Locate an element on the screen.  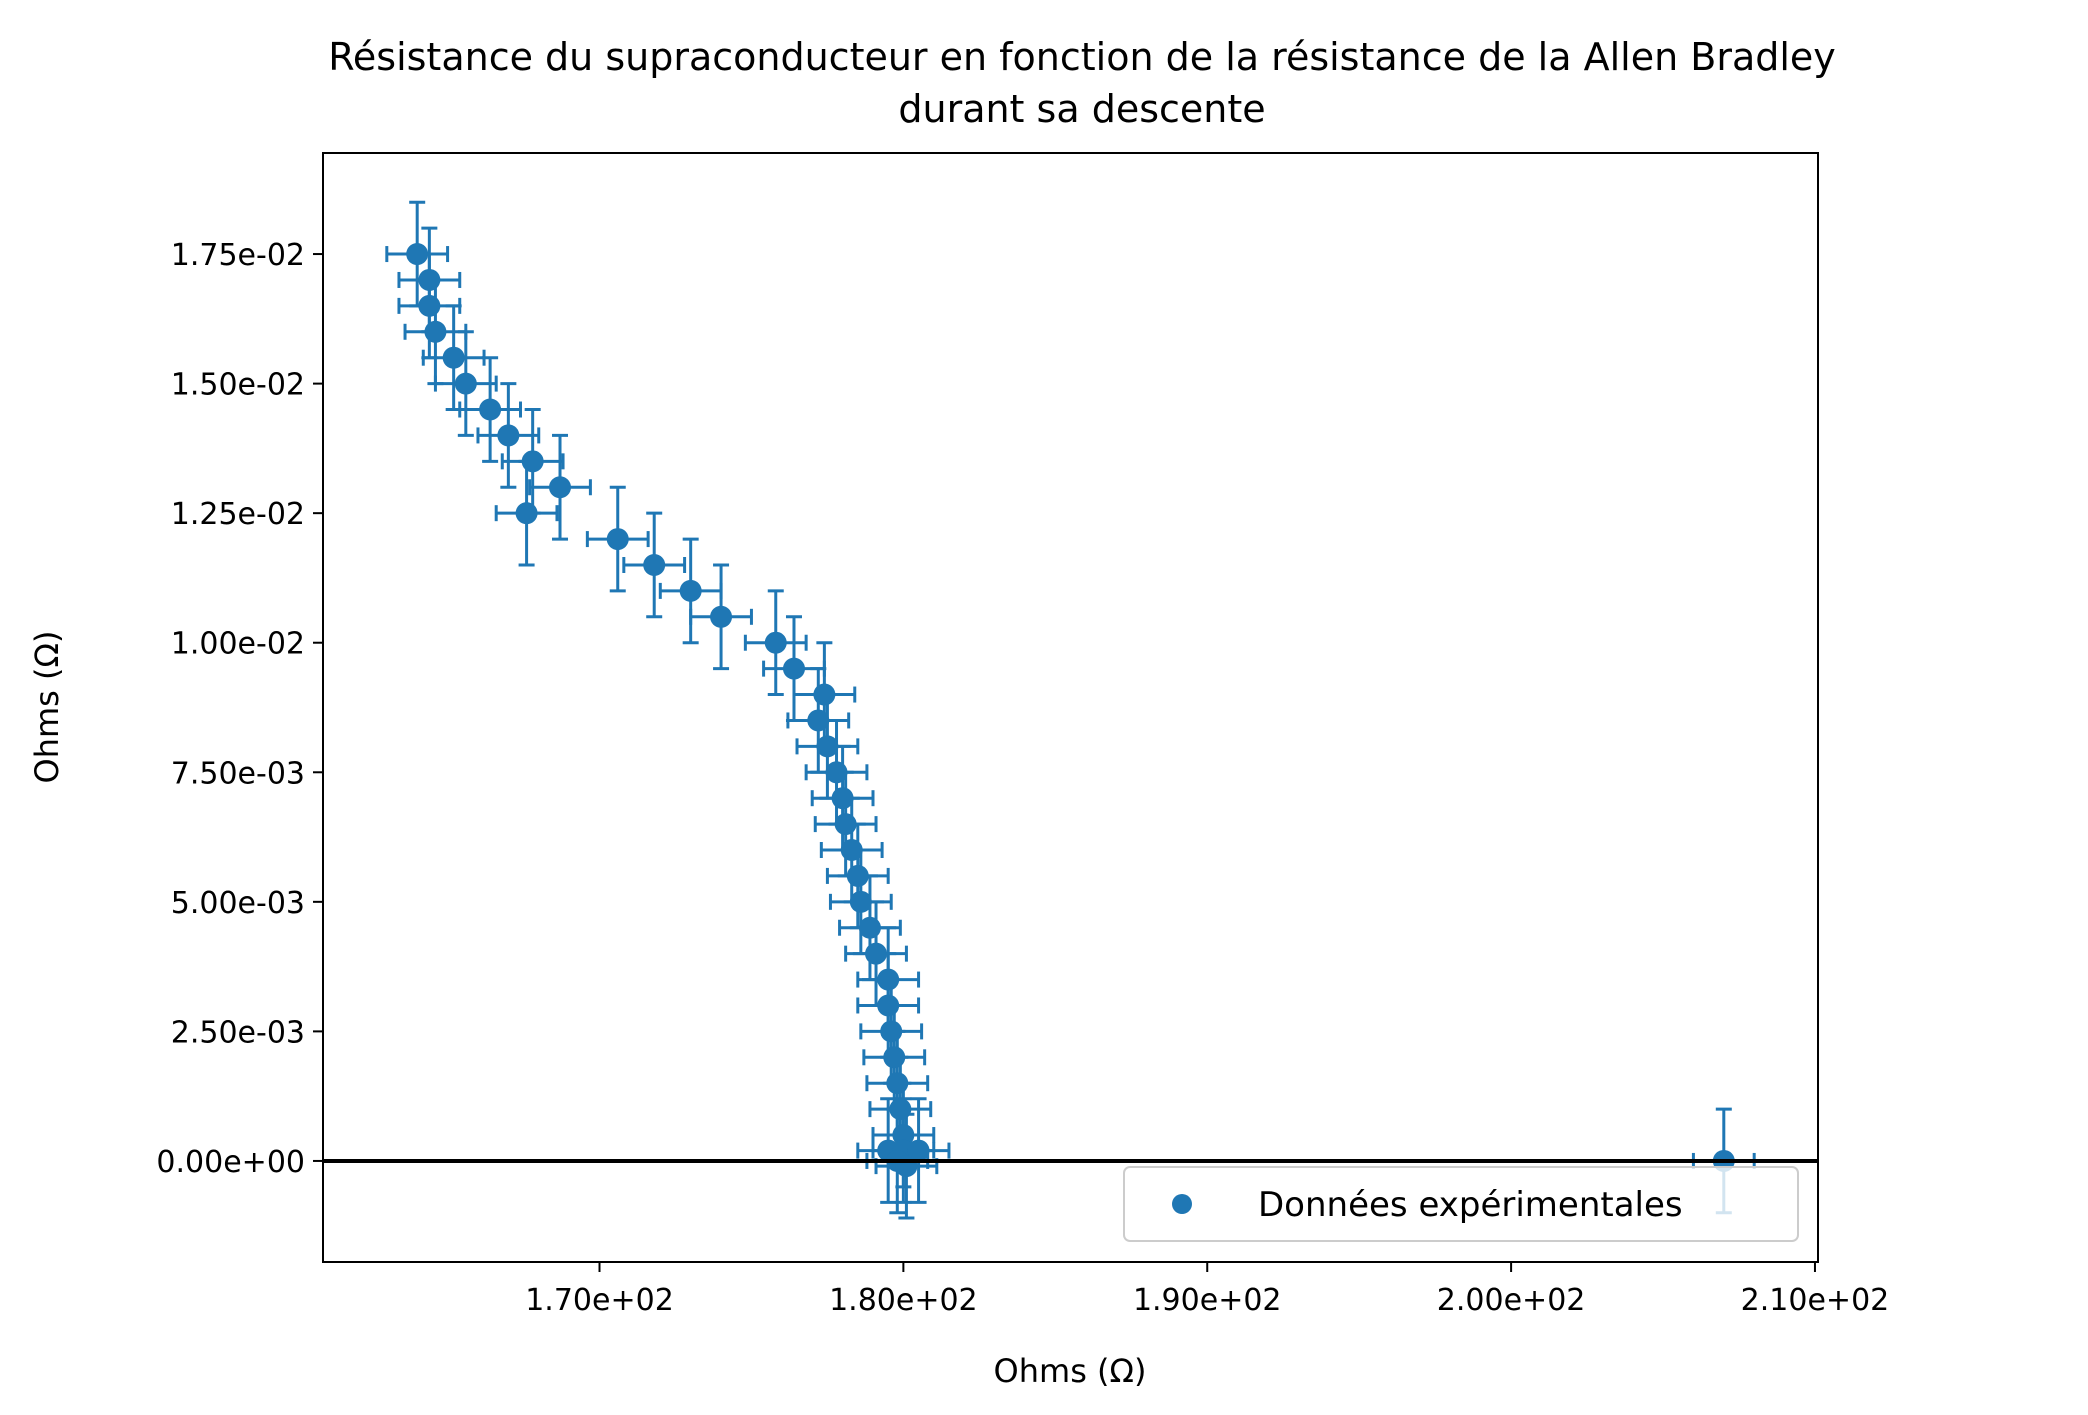
x-tick-label: 1.90e+02 is located at coordinates (1207, 1300).